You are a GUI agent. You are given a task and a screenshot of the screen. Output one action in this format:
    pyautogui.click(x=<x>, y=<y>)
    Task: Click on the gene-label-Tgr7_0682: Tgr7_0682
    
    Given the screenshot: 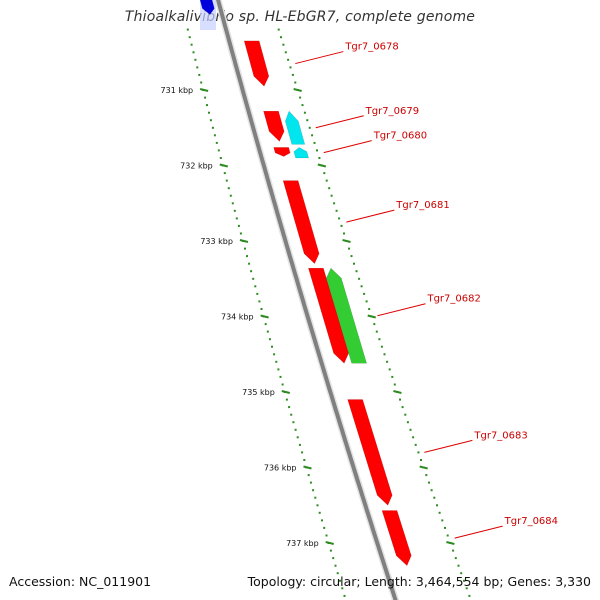 What is the action you would take?
    pyautogui.click(x=453, y=299)
    